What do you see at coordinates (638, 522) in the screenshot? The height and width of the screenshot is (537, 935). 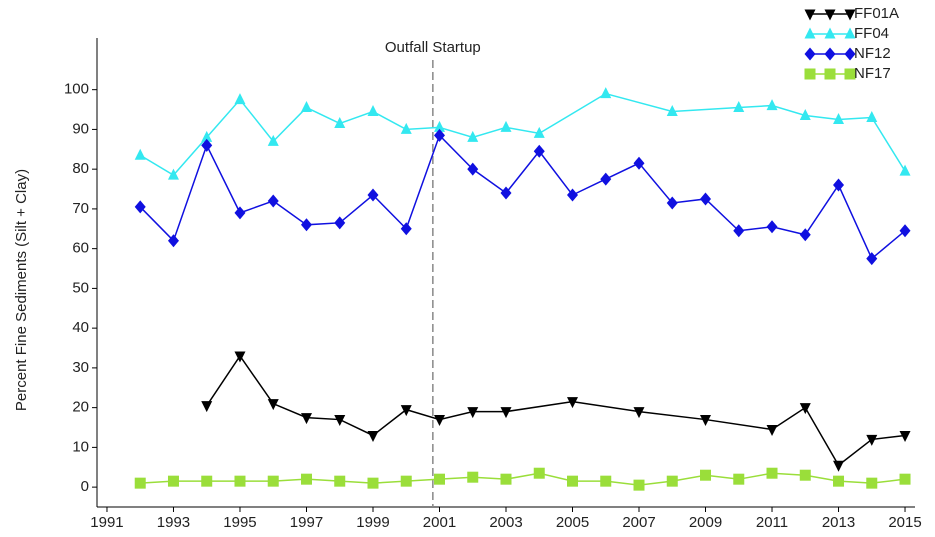 I see `x-tick-label: 2007` at bounding box center [638, 522].